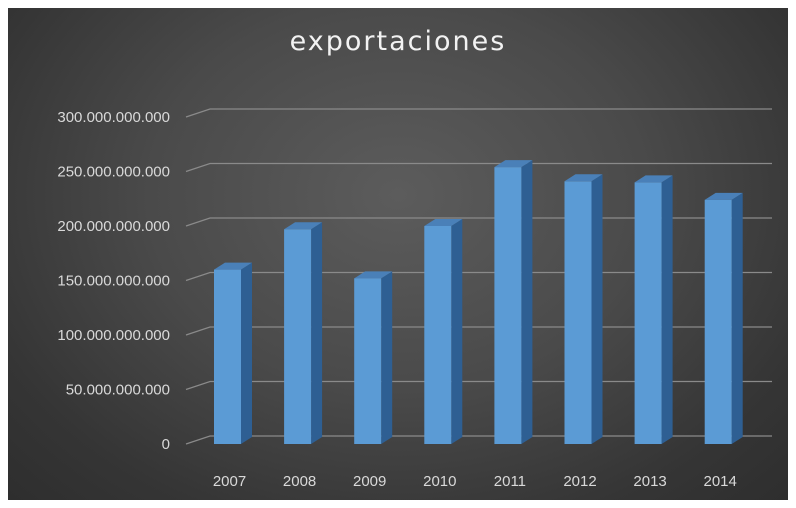  What do you see at coordinates (299, 481) in the screenshot?
I see `x-tick-label: 2008` at bounding box center [299, 481].